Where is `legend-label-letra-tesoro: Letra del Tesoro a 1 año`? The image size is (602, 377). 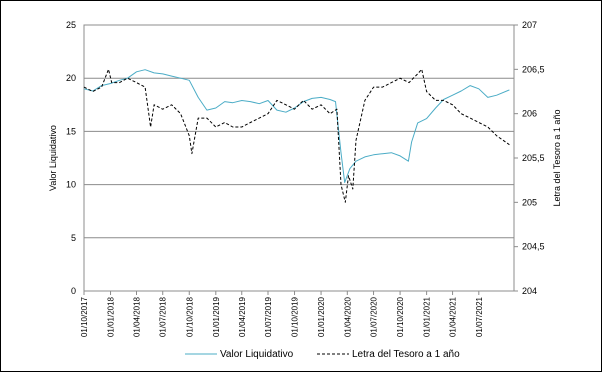
legend-label-letra-tesoro: Letra del Tesoro a 1 año is located at coordinates (406, 354).